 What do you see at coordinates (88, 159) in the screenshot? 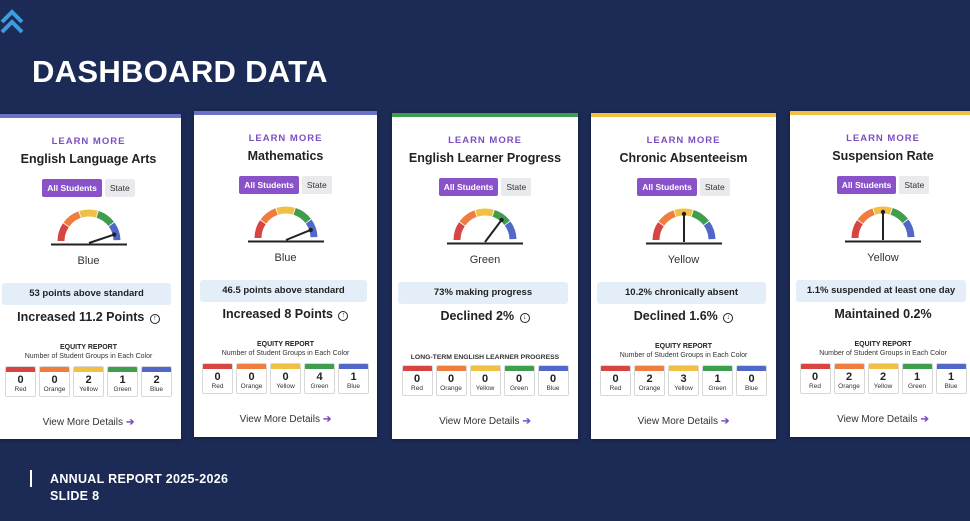
I see `card-title: English Language Arts` at bounding box center [88, 159].